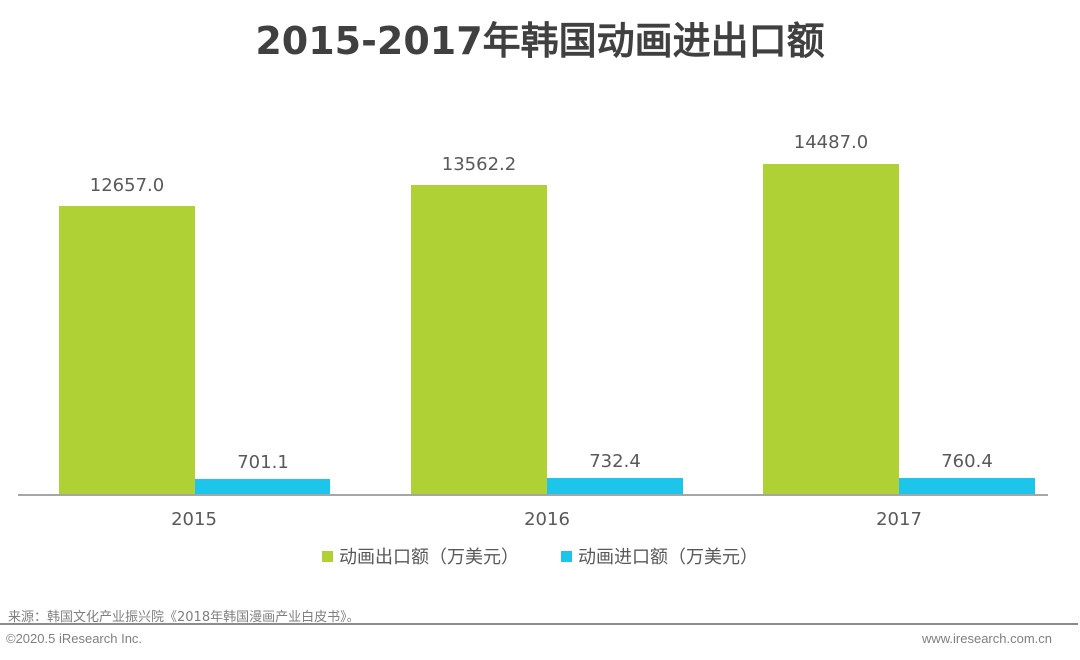  Describe the element at coordinates (127, 350) in the screenshot. I see `bar-export-2015` at that location.